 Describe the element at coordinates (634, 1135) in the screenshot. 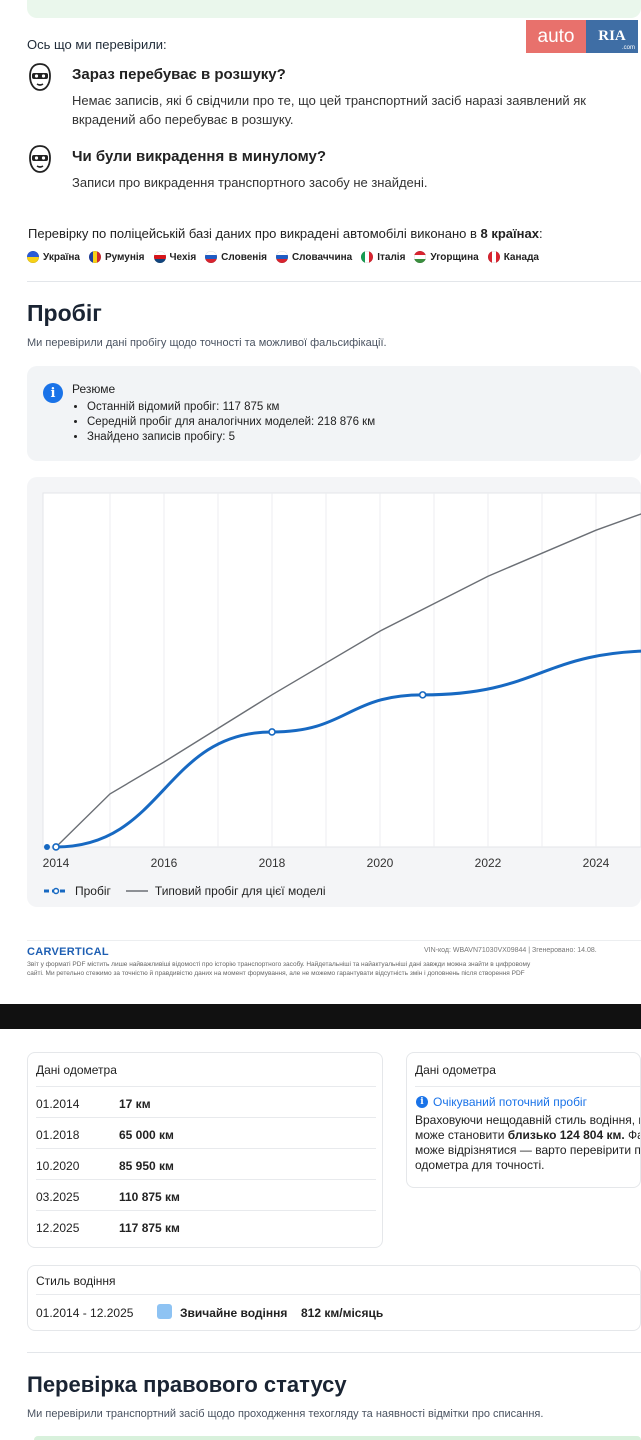

I see `estimate-line-part: Фа` at that location.